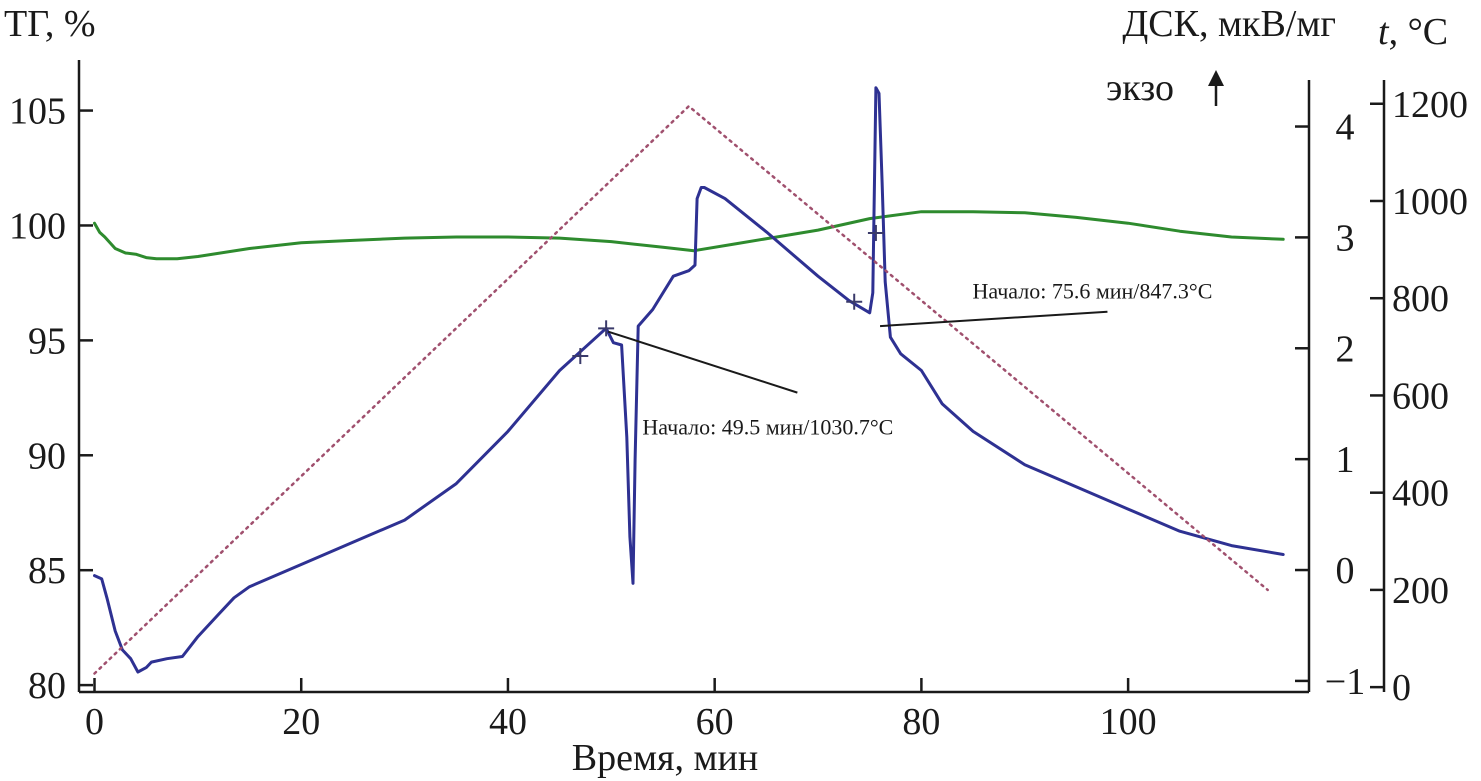 This screenshot has height=781, width=1481. What do you see at coordinates (1345, 238) in the screenshot?
I see `dsc-tick-label-4: 3` at bounding box center [1345, 238].